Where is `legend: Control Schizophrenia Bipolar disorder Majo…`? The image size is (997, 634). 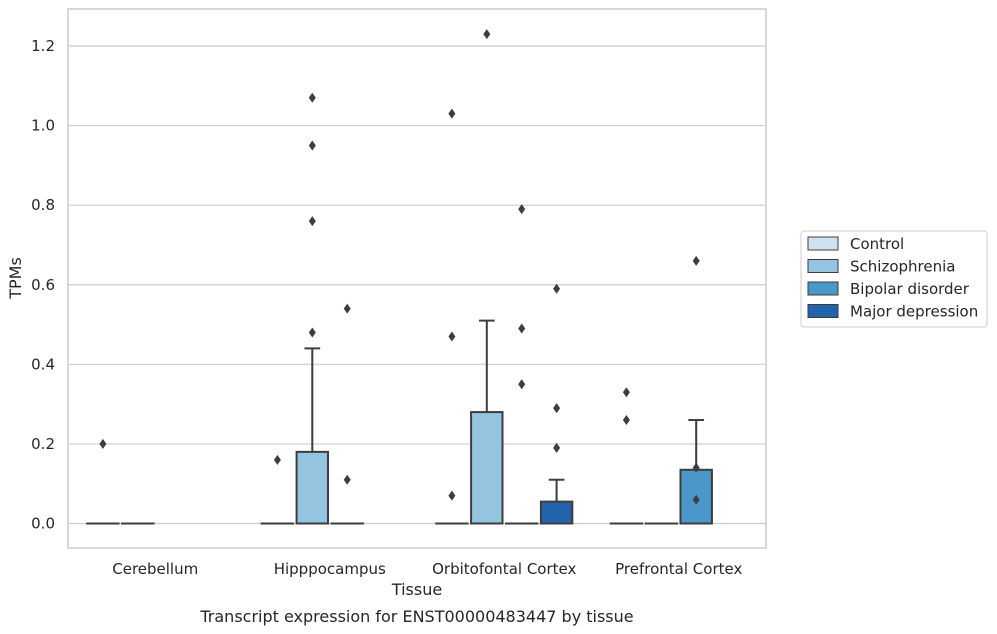 legend: Control Schizophrenia Bipolar disorder Majo… is located at coordinates (894, 279).